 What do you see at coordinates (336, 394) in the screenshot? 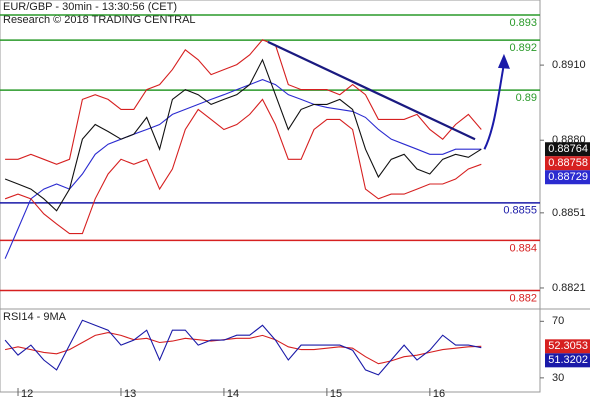
I see `x-tick-label: 15` at bounding box center [336, 394].